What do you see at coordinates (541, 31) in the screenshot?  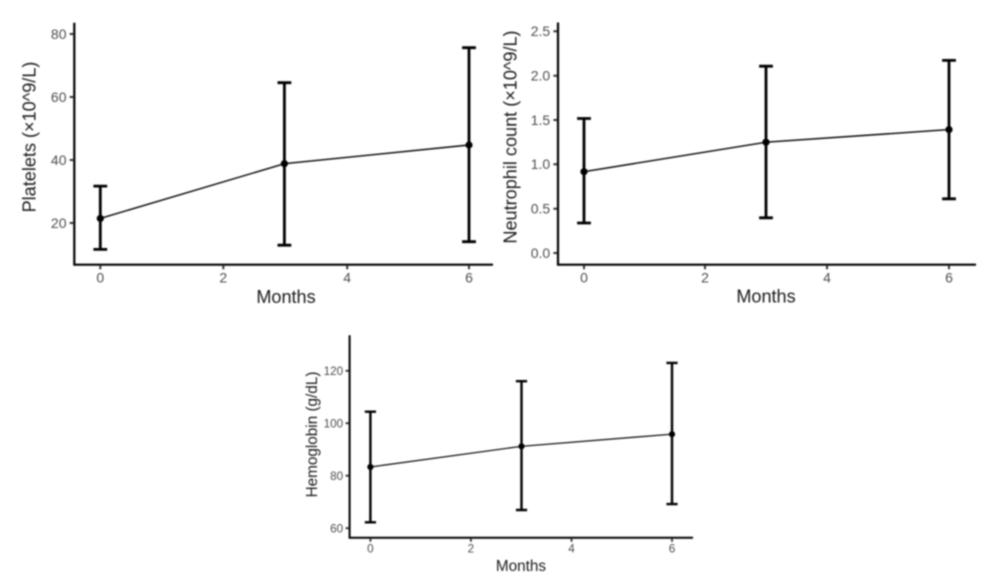 I see `svg-text: 2.5` at bounding box center [541, 31].